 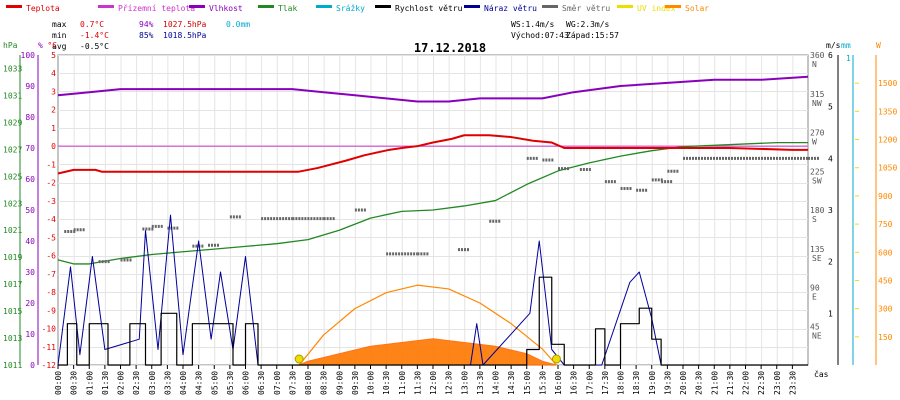 What do you see at coordinates (714, 383) in the screenshot?
I see `axis-x-tick: 21:00` at bounding box center [714, 383].